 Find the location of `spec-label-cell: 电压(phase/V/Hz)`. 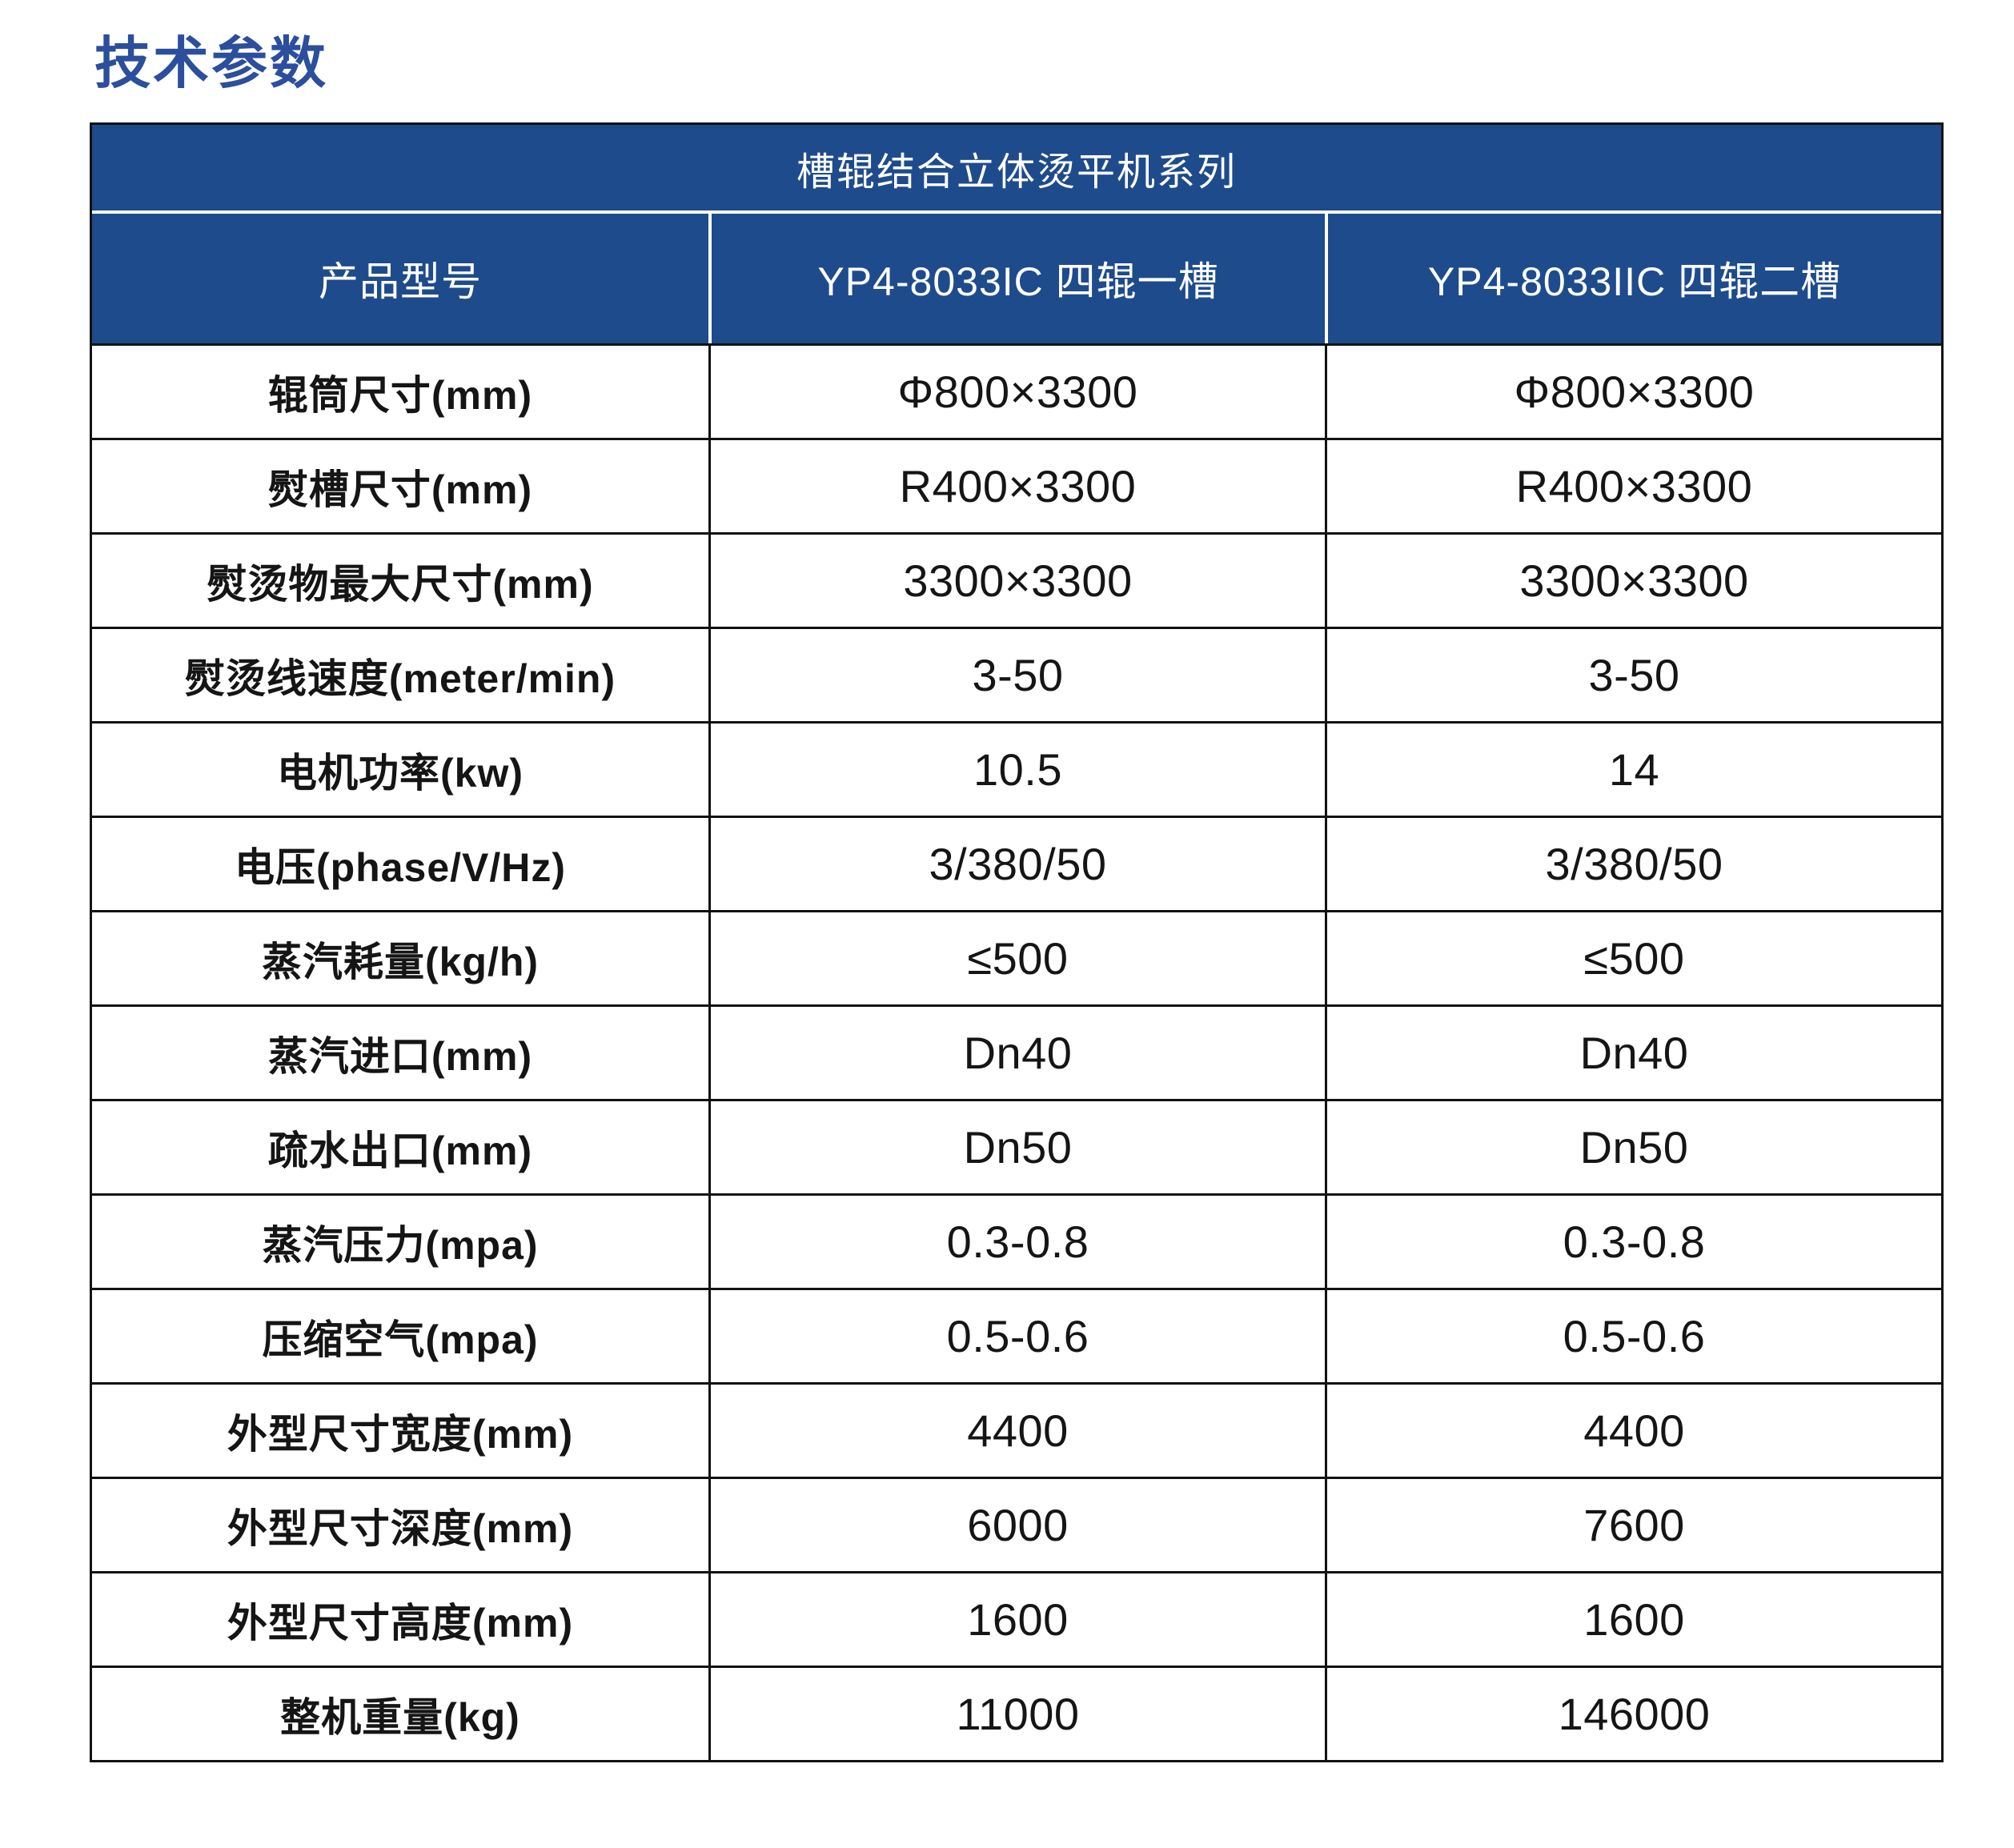

spec-label-cell: 电压(phase/V/Hz) is located at coordinates (400, 863).